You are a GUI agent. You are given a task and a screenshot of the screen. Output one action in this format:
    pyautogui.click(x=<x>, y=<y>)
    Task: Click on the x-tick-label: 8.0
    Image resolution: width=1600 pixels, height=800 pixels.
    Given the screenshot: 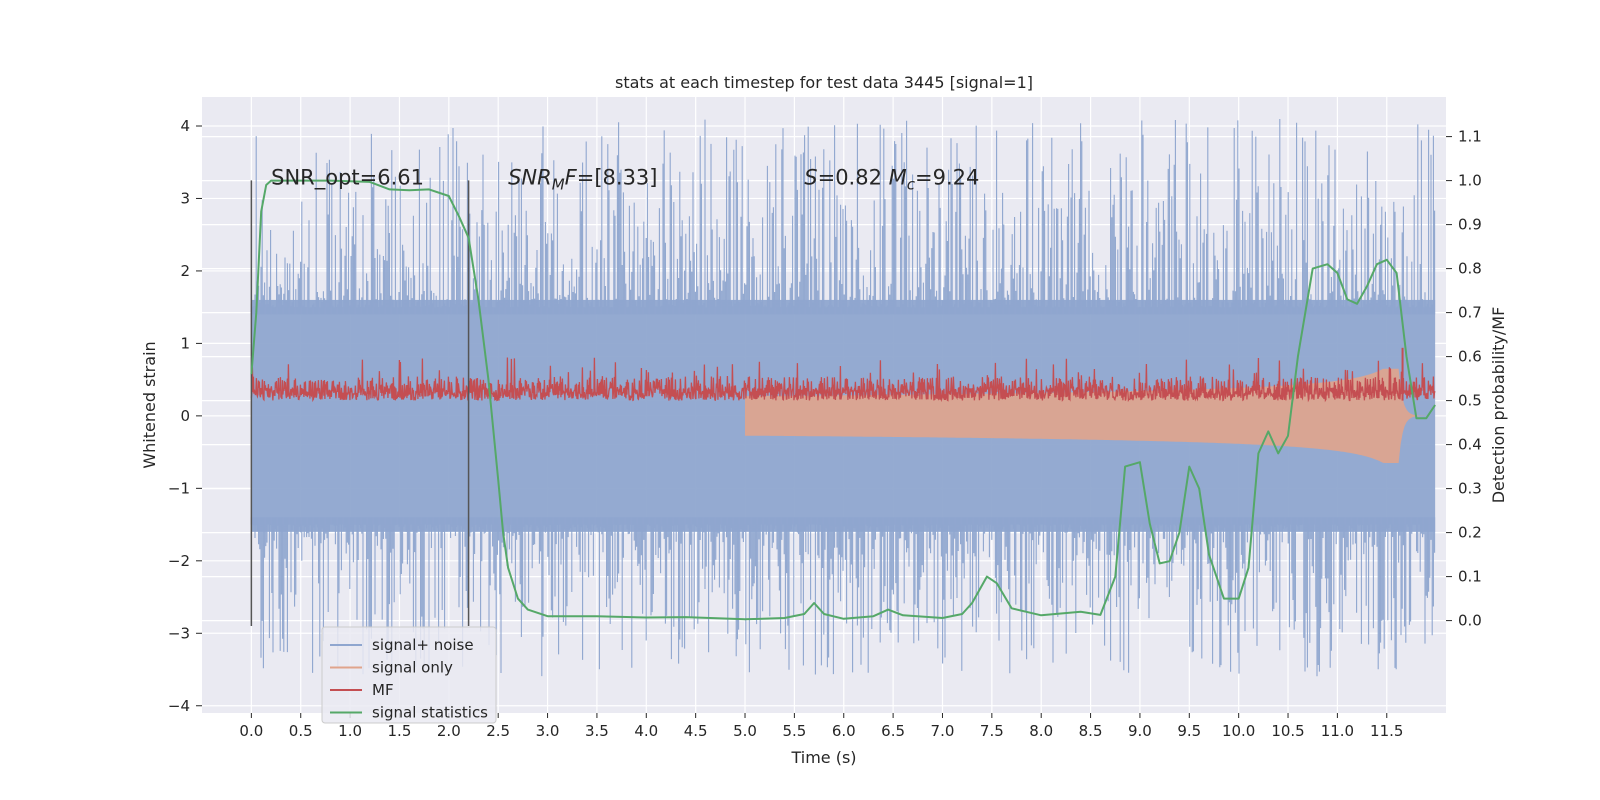 What is the action you would take?
    pyautogui.click(x=1041, y=731)
    